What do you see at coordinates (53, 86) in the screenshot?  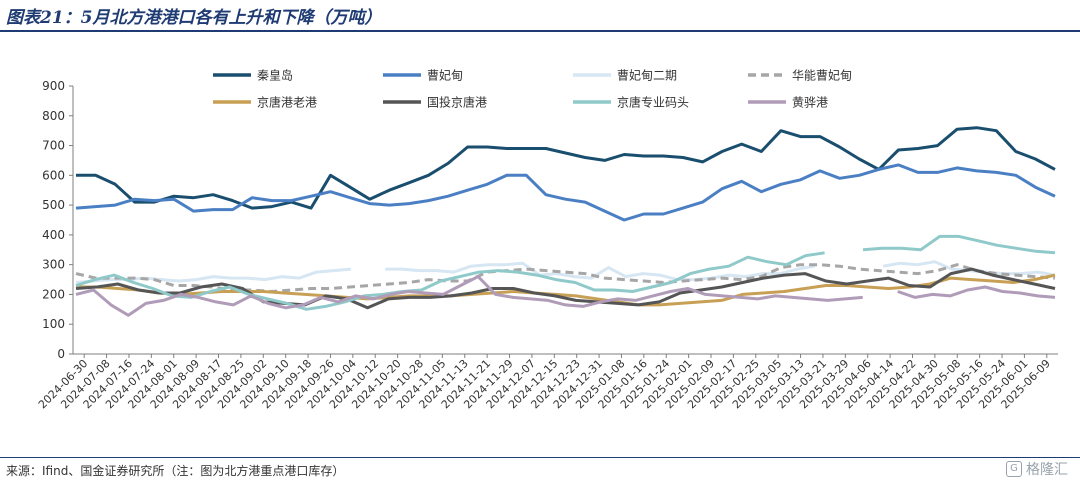 I see `y-tick-label: 900` at bounding box center [53, 86].